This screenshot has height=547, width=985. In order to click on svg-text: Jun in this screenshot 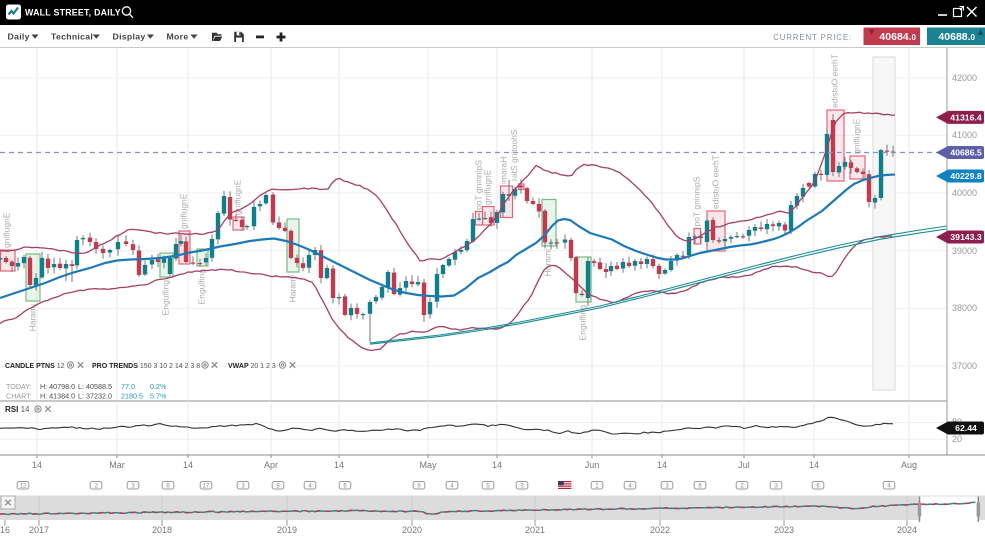, I will do `click(592, 465)`.